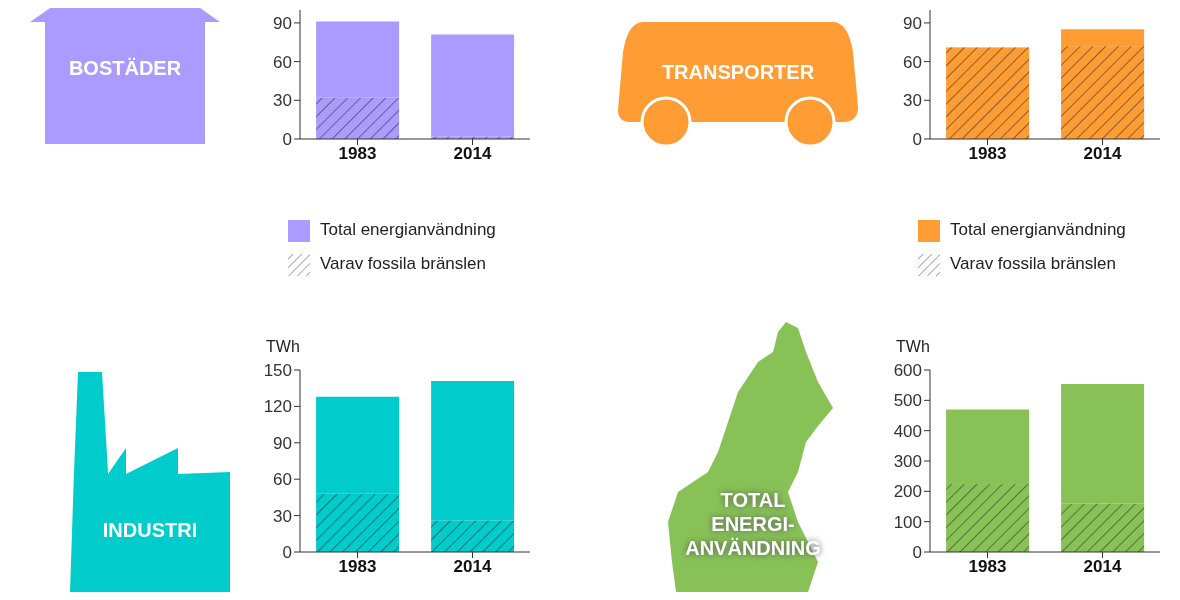 The image size is (1180, 600). Describe the element at coordinates (907, 401) in the screenshot. I see `y-tick-label: 500` at that location.